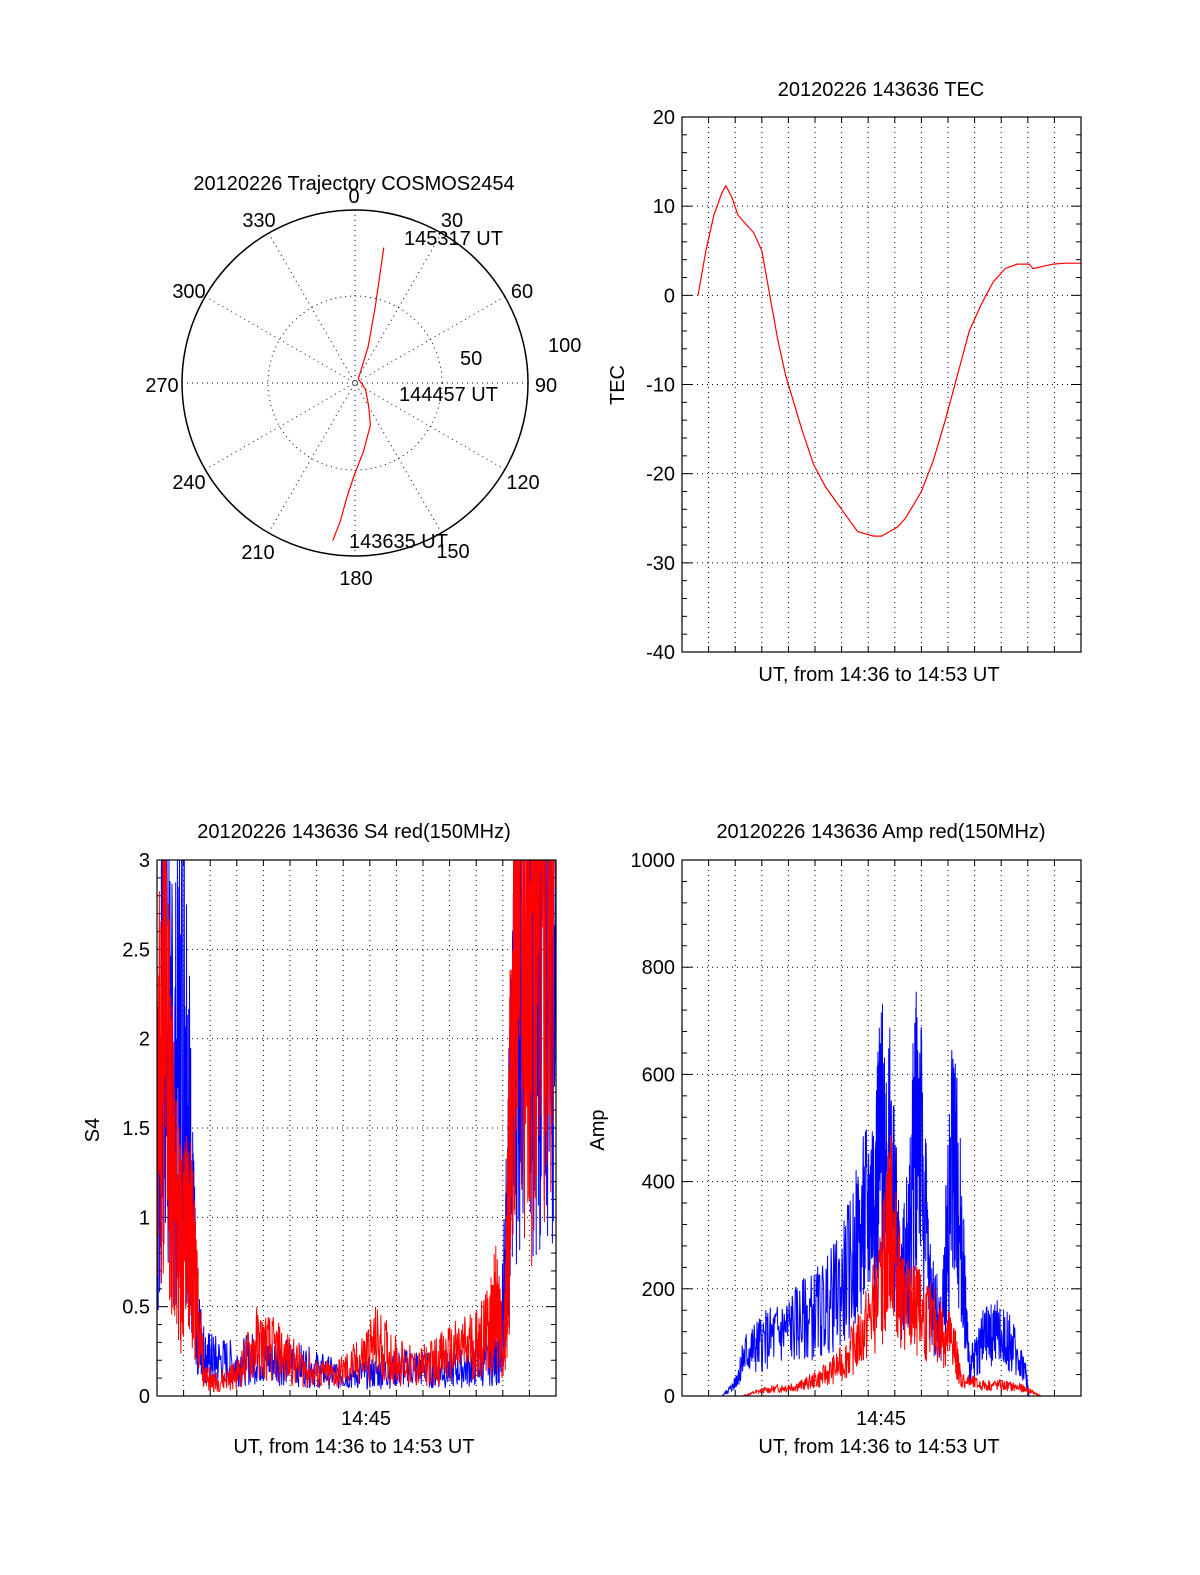 The height and width of the screenshot is (1575, 1200). I want to click on amp-y-axis-label: Amp, so click(598, 1129).